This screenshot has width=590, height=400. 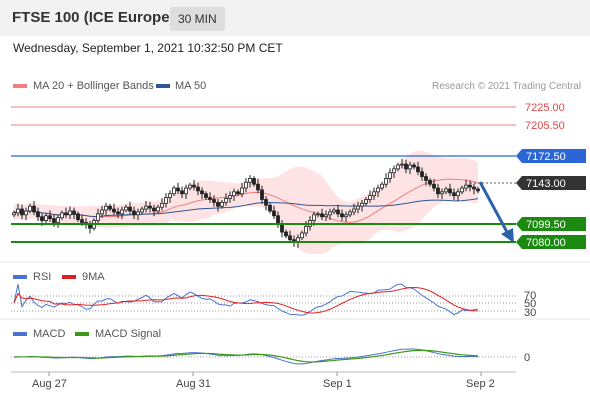 What do you see at coordinates (546, 243) in the screenshot?
I see `s2-label: 7080.00` at bounding box center [546, 243].